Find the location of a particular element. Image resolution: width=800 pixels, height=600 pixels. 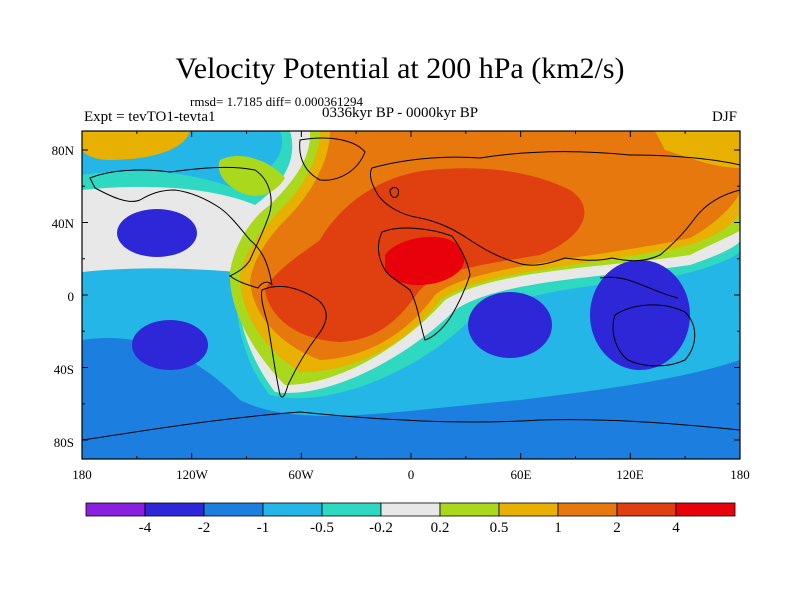

colorbar-label: 0.5 is located at coordinates (499, 528).